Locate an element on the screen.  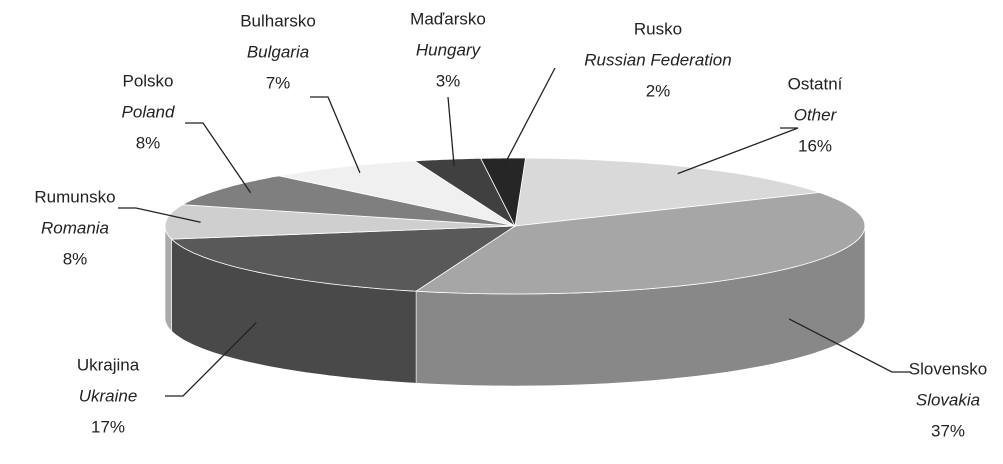
data-label: 3% is located at coordinates (448, 80).